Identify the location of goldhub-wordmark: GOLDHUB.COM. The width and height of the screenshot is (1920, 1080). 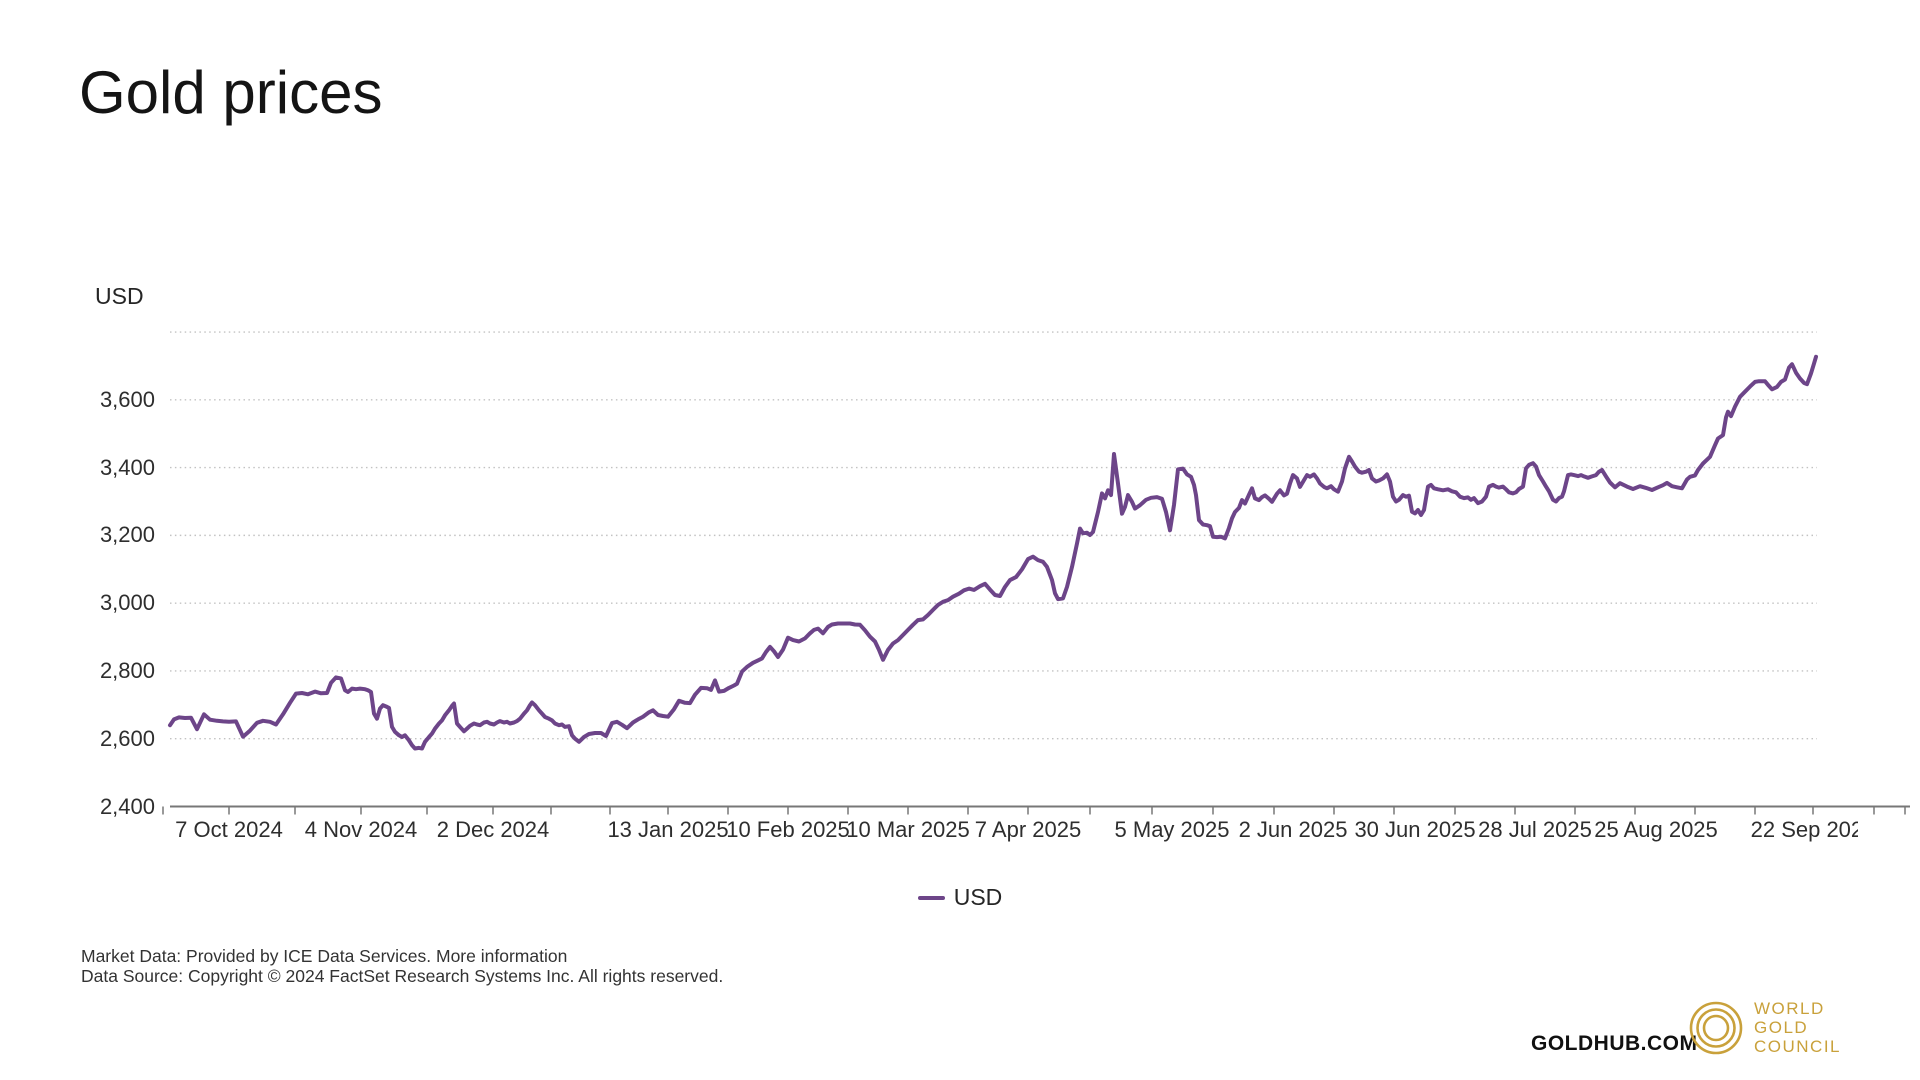
(1614, 1043).